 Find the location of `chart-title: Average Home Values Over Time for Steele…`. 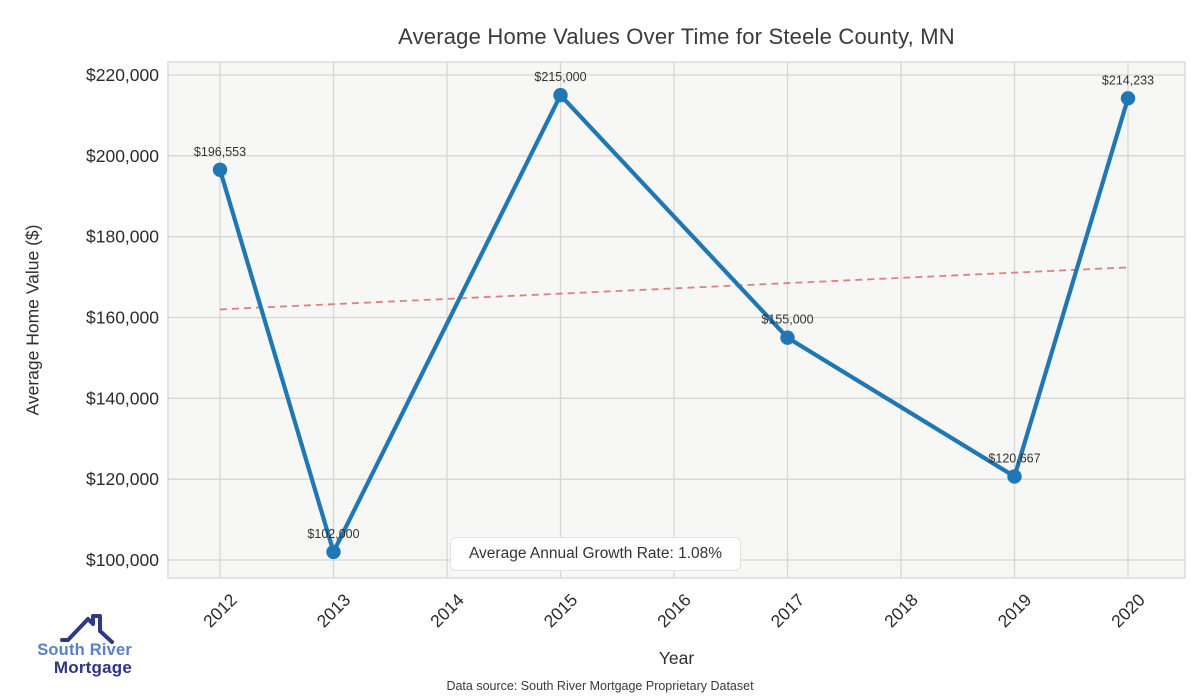

chart-title: Average Home Values Over Time for Steele… is located at coordinates (676, 36).